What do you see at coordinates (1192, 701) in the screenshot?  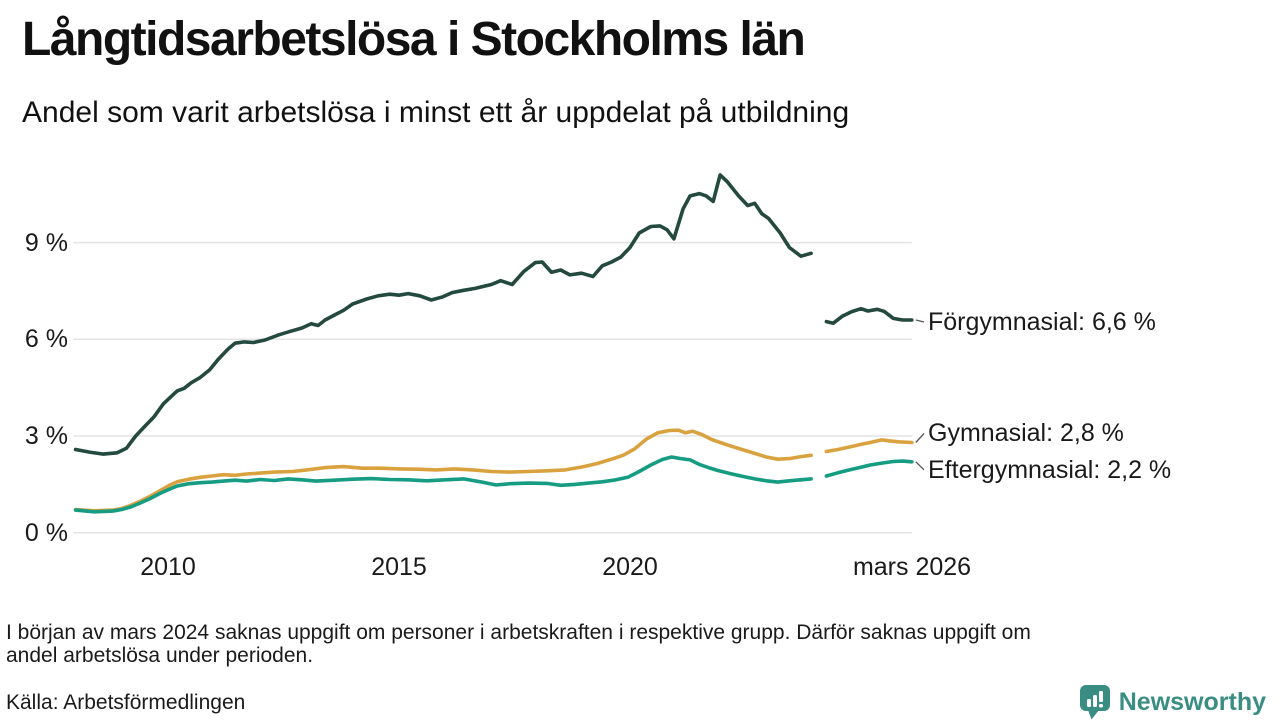 I see `newsworthy-logo-text: Newsworthy` at bounding box center [1192, 701].